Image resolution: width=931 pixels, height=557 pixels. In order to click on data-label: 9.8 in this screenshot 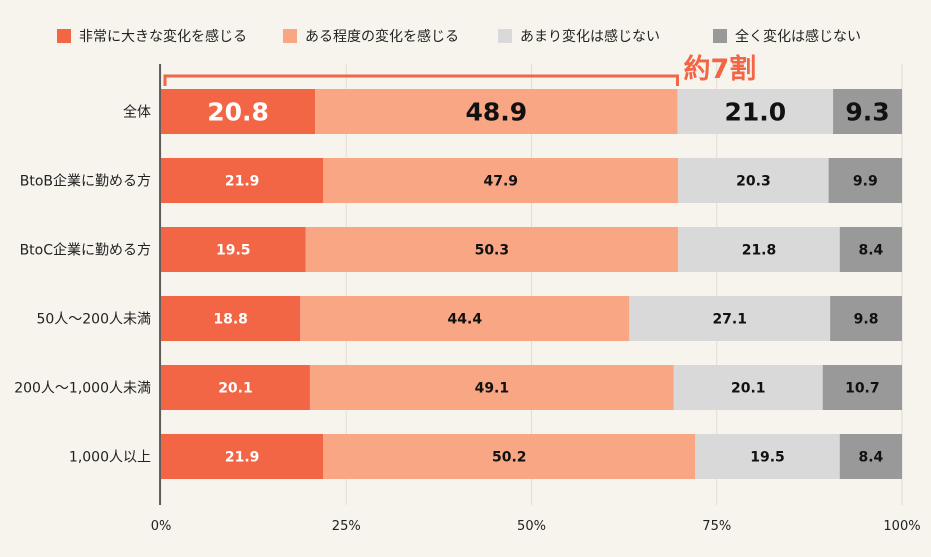, I will do `click(866, 320)`.